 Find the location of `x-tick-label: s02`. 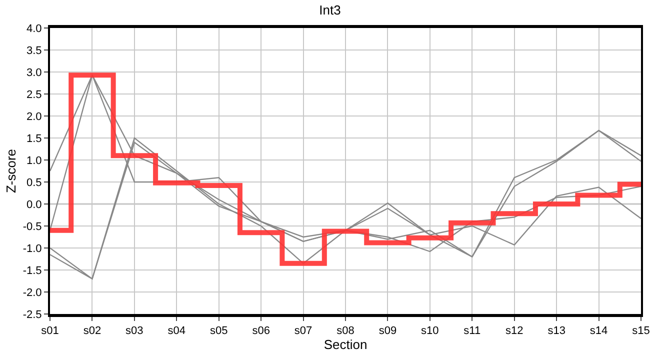

x-tick-label: s02 is located at coordinates (92, 331).